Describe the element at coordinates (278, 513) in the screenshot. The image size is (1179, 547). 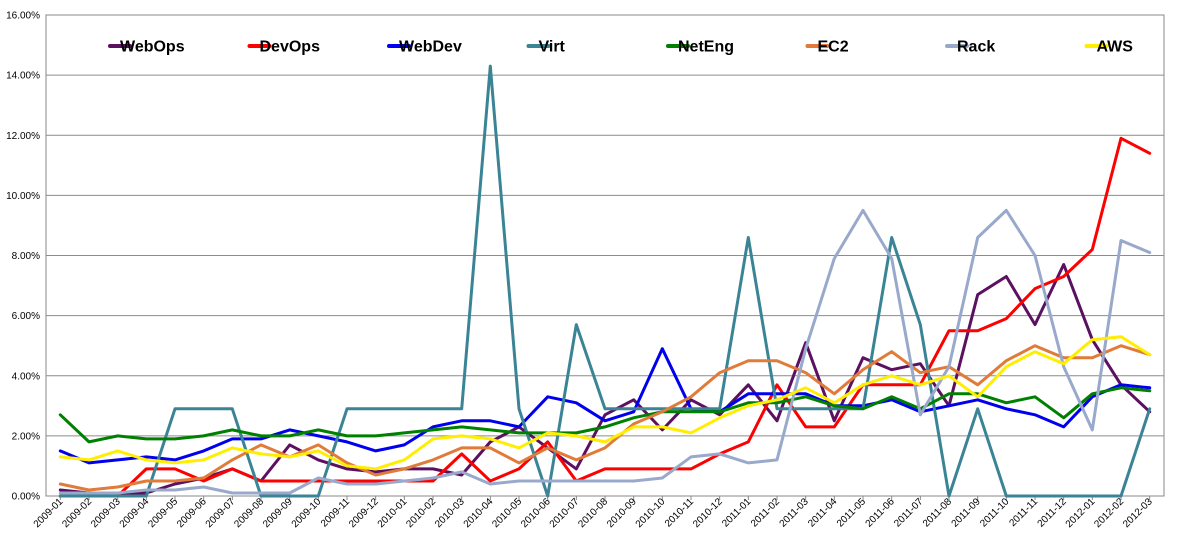
I see `x-tick-label: 2009-09` at that location.